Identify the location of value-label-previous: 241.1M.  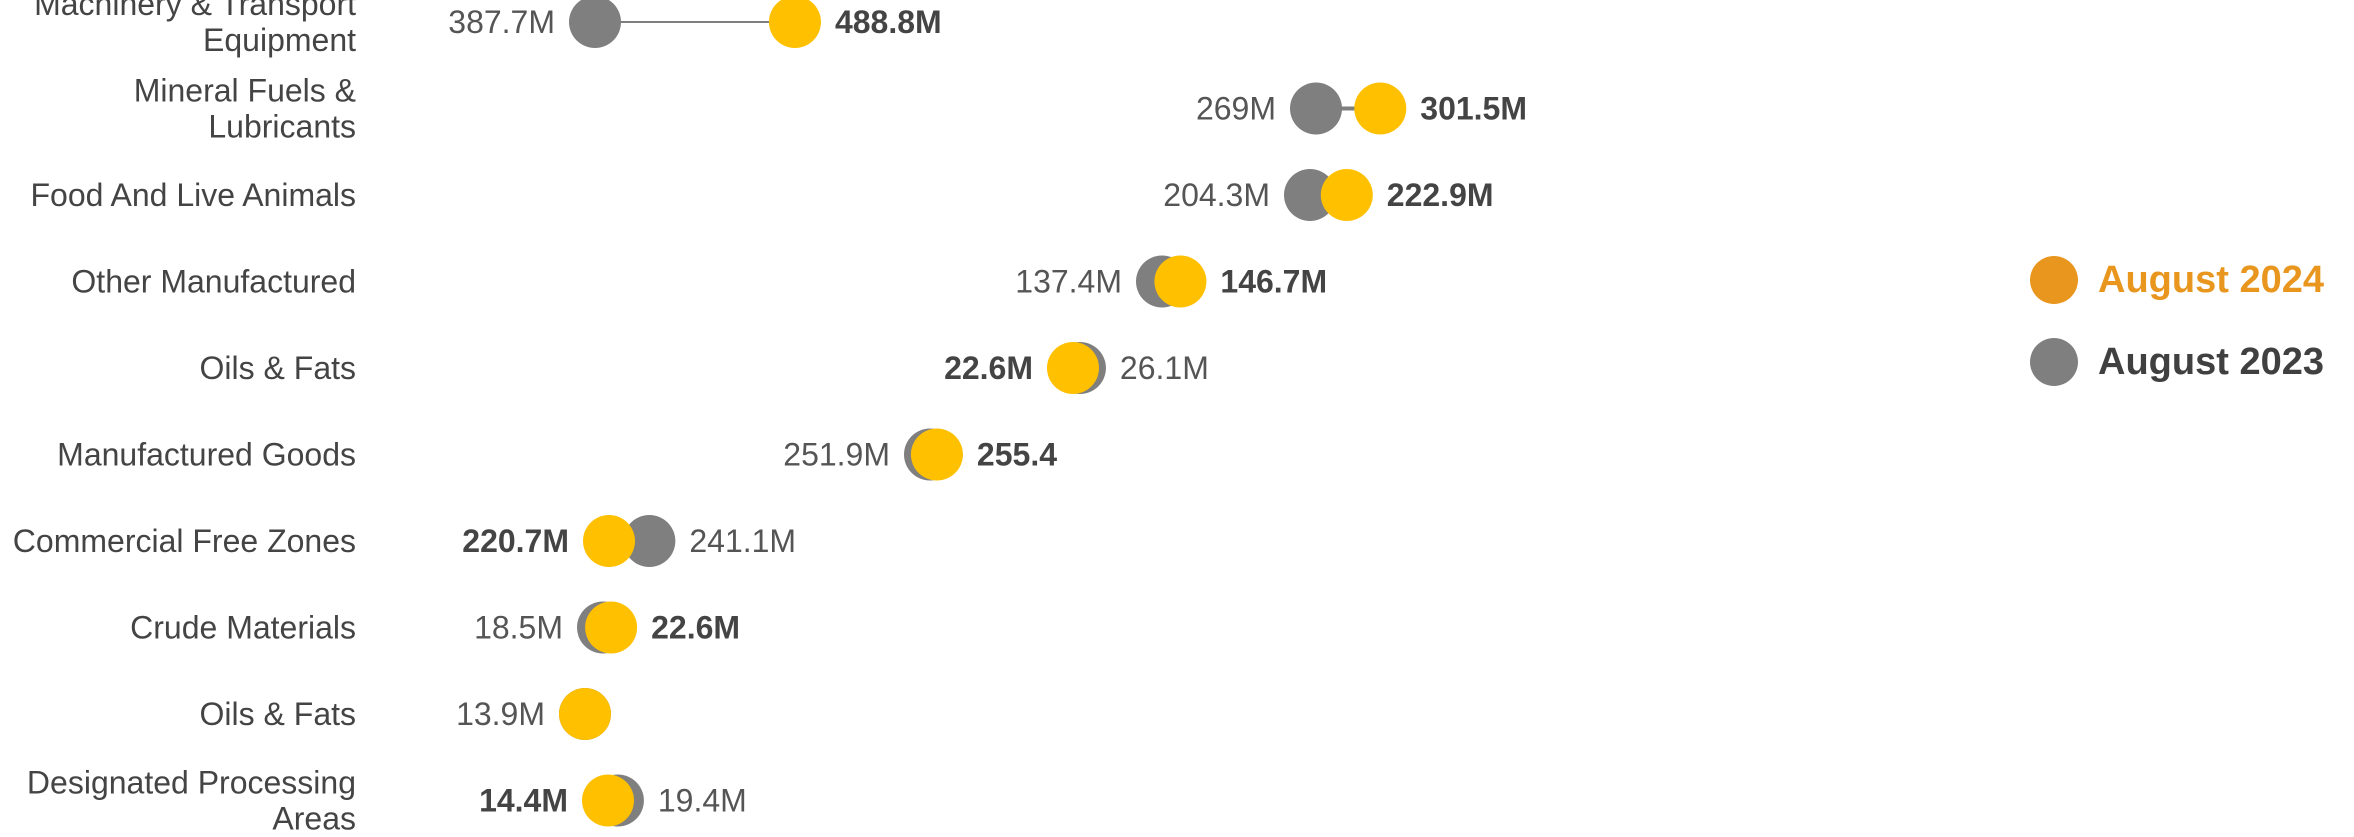
(742, 541).